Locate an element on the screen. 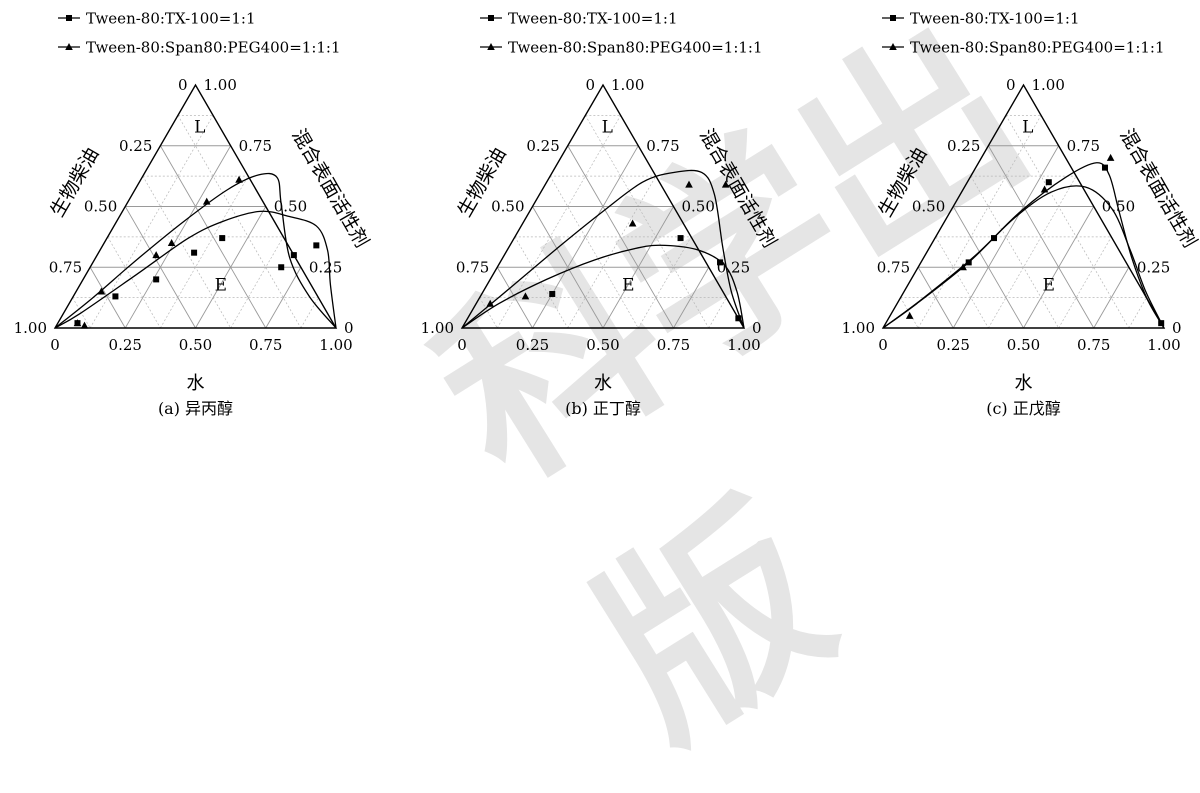 The width and height of the screenshot is (1200, 793). tick-label-right: 0.50 is located at coordinates (290, 207).